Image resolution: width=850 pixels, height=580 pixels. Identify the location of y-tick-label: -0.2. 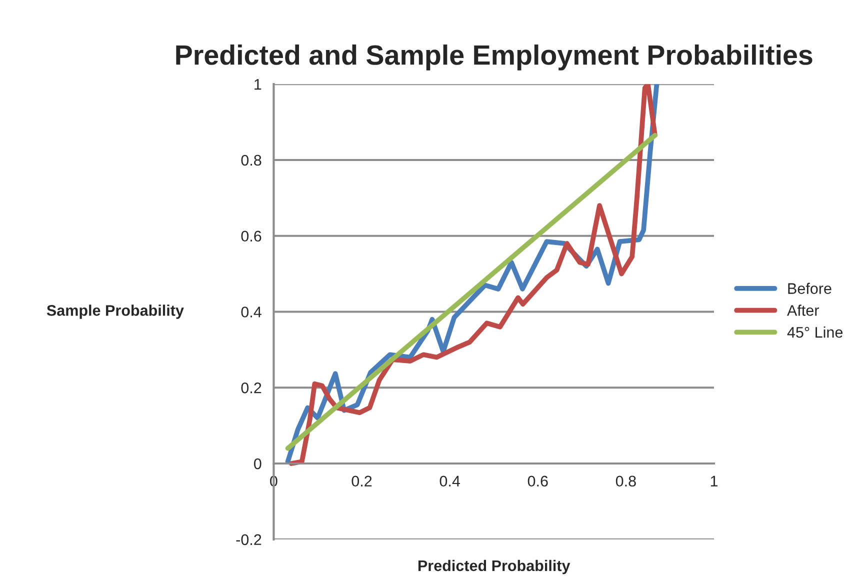
(249, 540).